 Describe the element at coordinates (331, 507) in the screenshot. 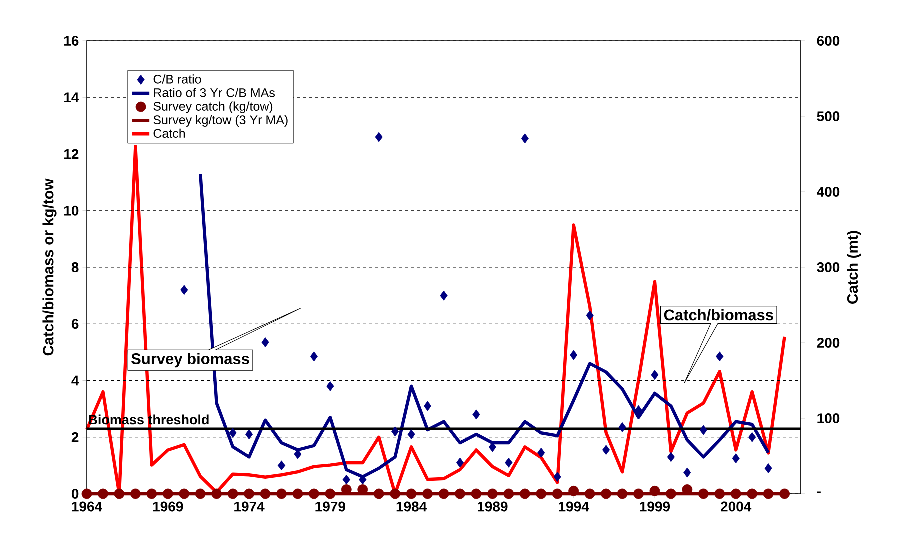

I see `x-tick-label: 1979` at that location.